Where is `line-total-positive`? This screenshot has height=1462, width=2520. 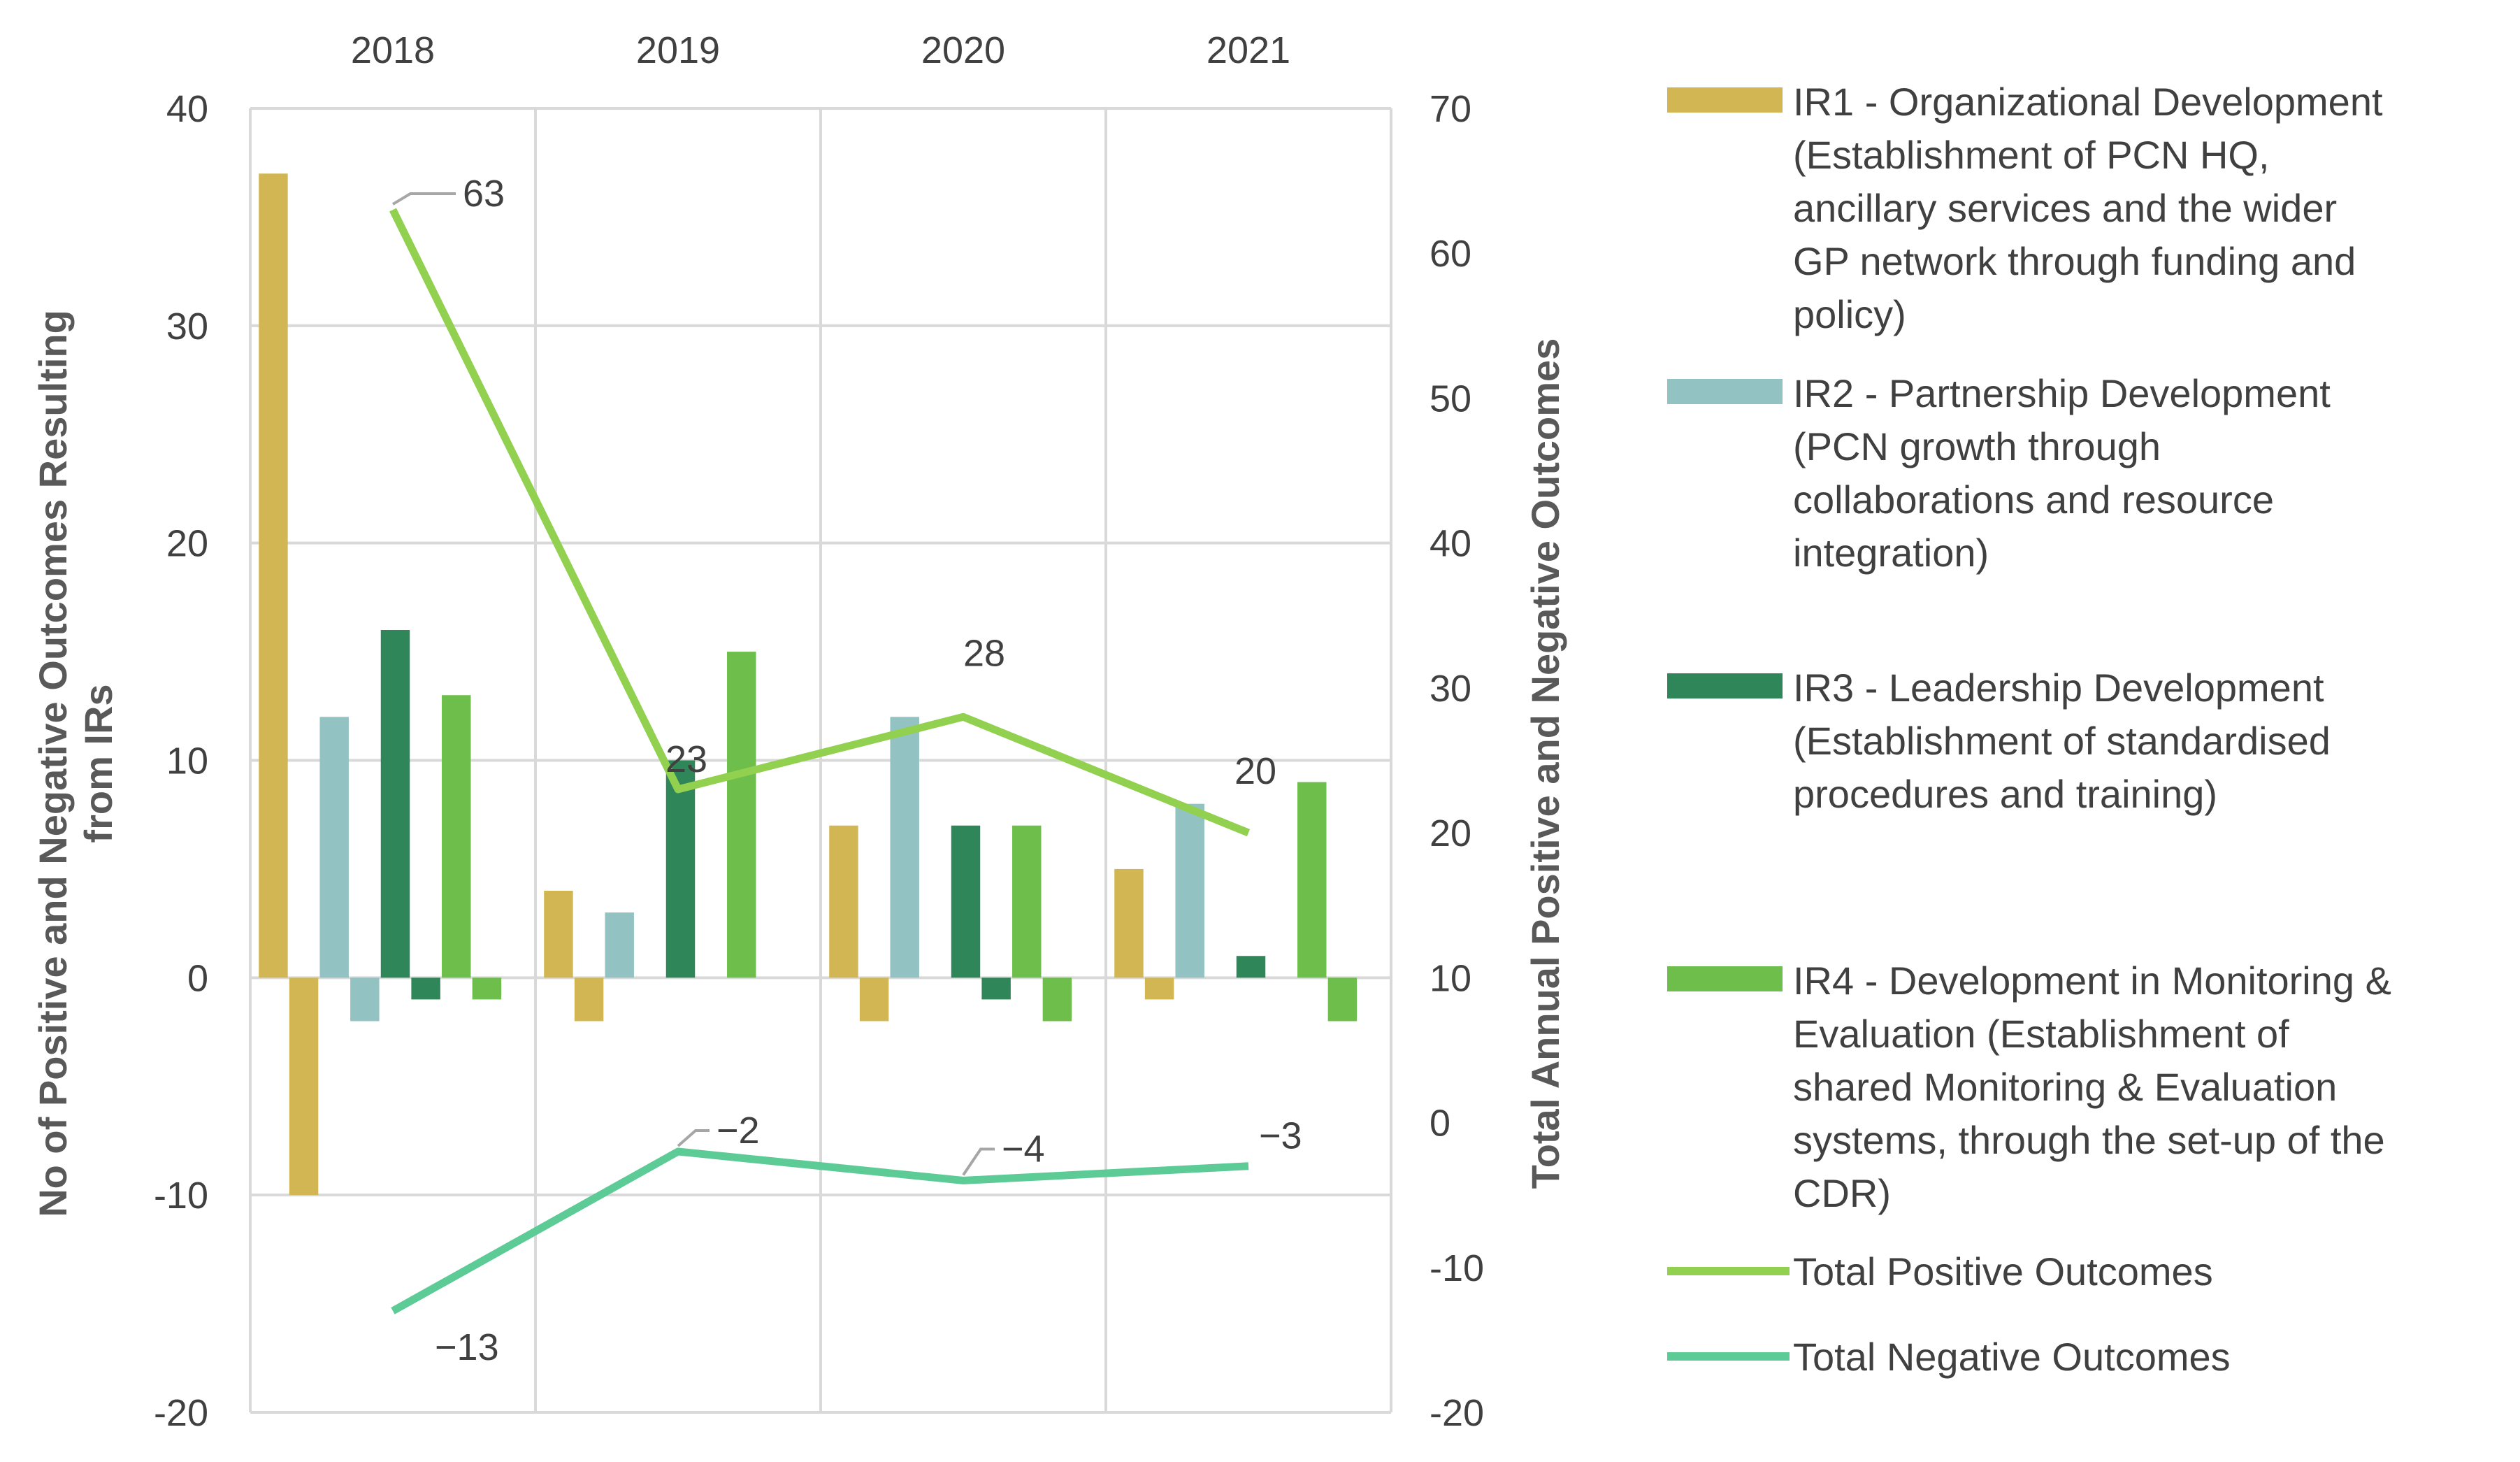 line-total-positive is located at coordinates (820, 523).